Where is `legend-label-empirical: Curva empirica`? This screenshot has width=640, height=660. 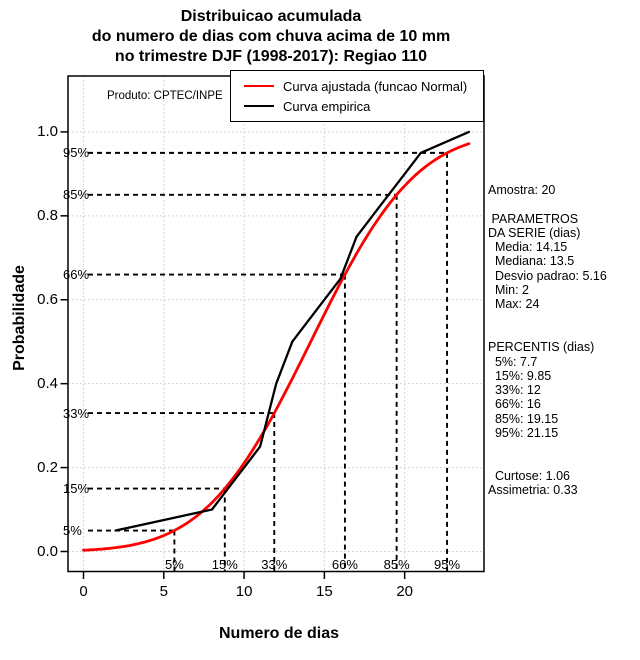
legend-label-empirical: Curva empirica is located at coordinates (327, 106).